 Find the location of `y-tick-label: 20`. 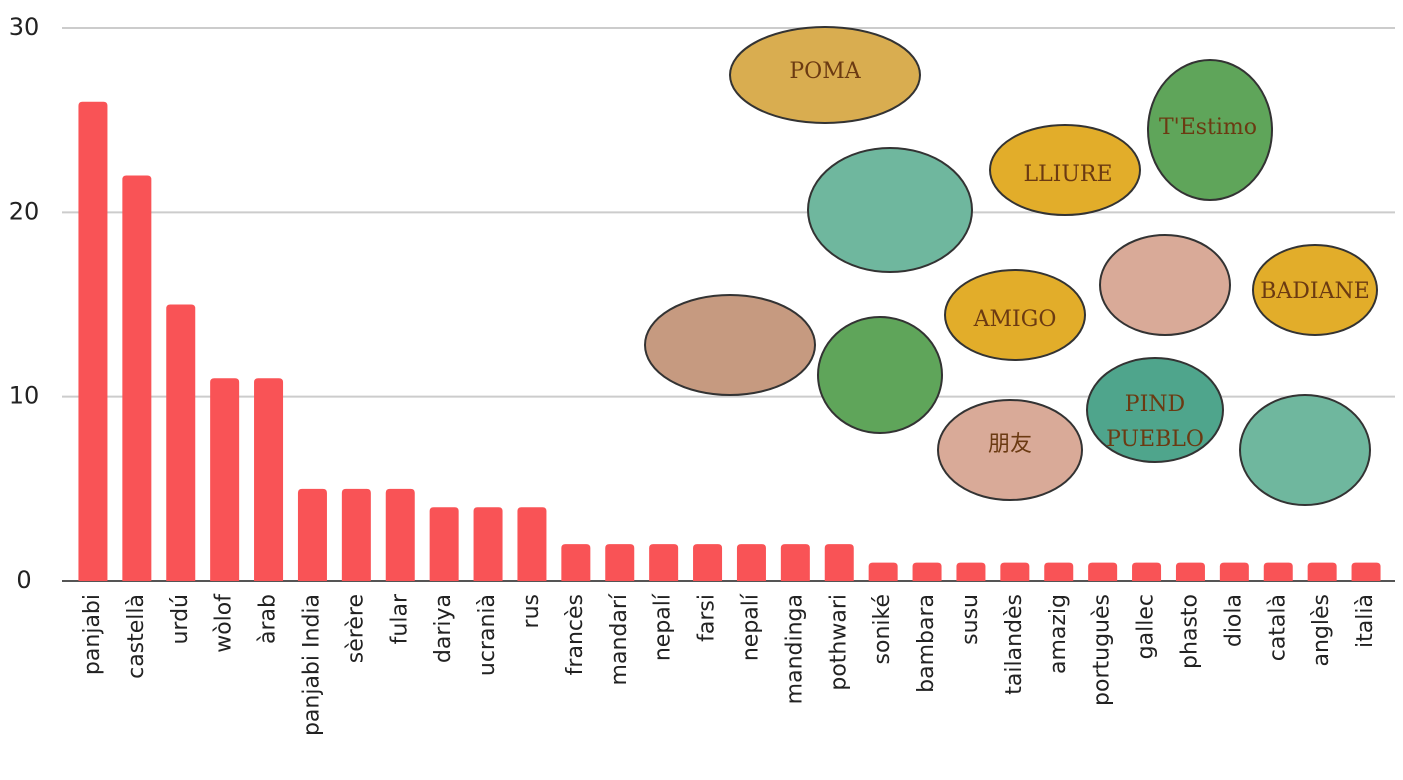

y-tick-label: 20 is located at coordinates (24, 211).